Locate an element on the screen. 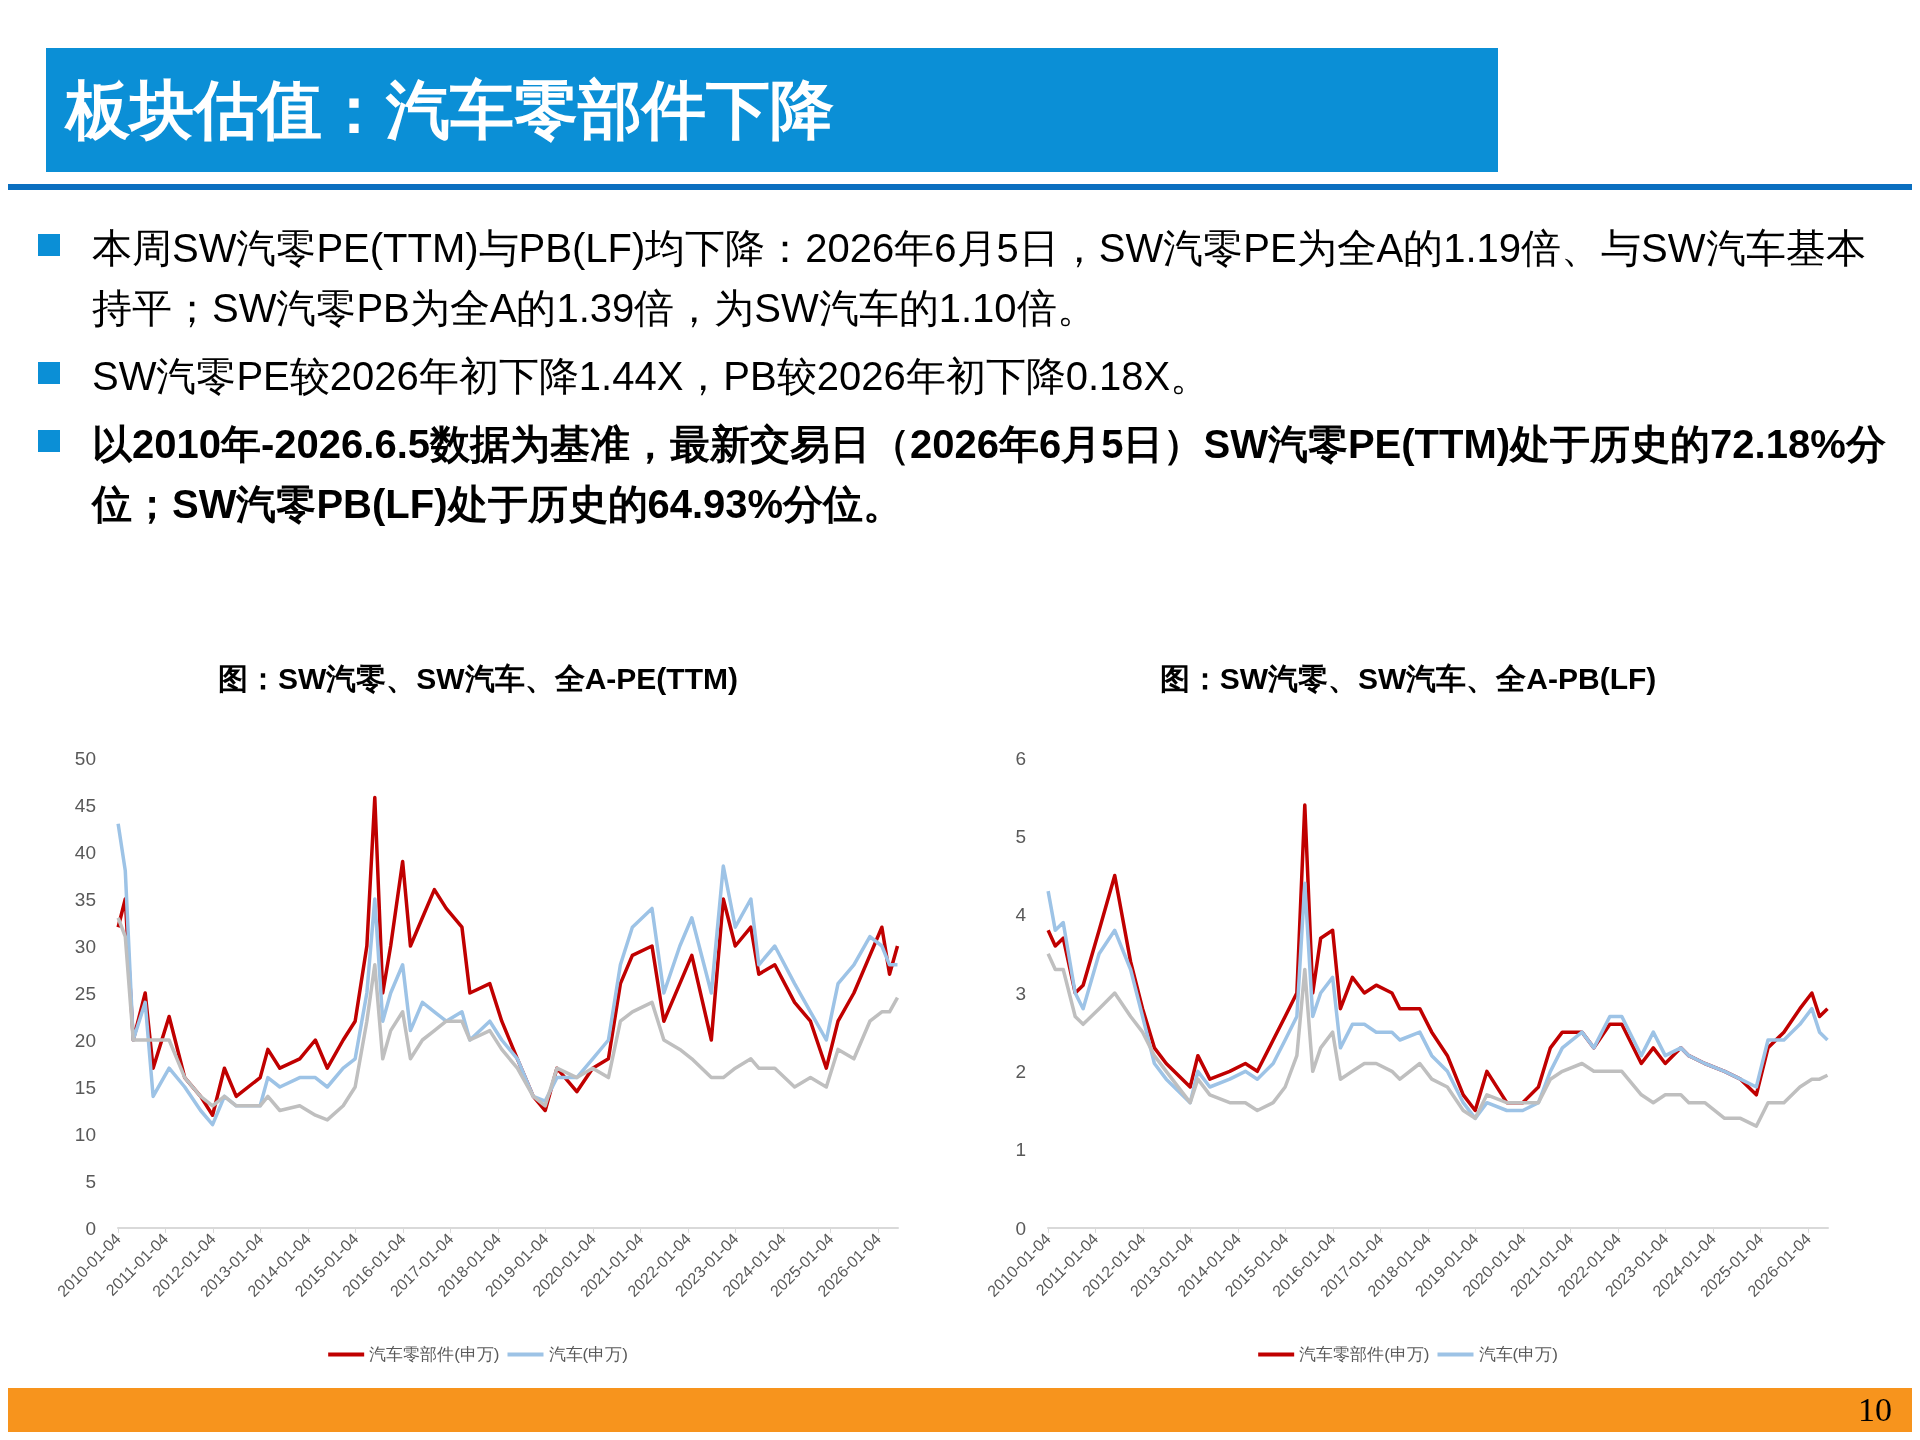  y-tick-label: 3 is located at coordinates (1020, 993).